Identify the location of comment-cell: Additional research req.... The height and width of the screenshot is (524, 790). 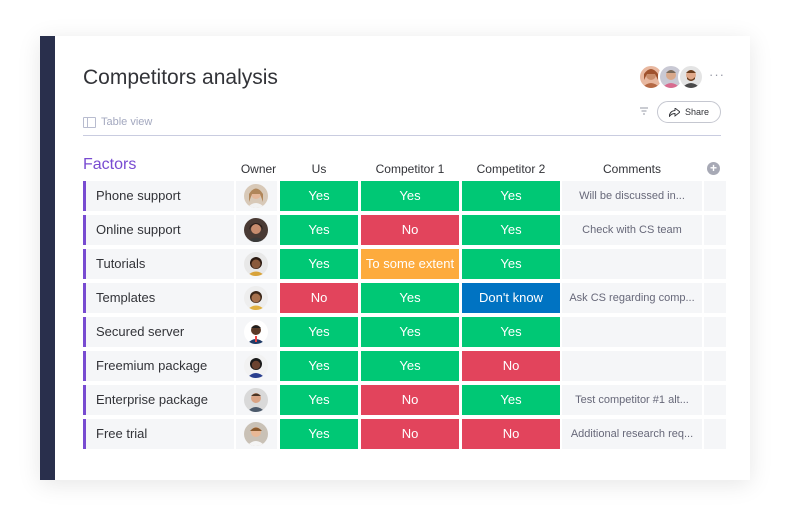
(632, 434).